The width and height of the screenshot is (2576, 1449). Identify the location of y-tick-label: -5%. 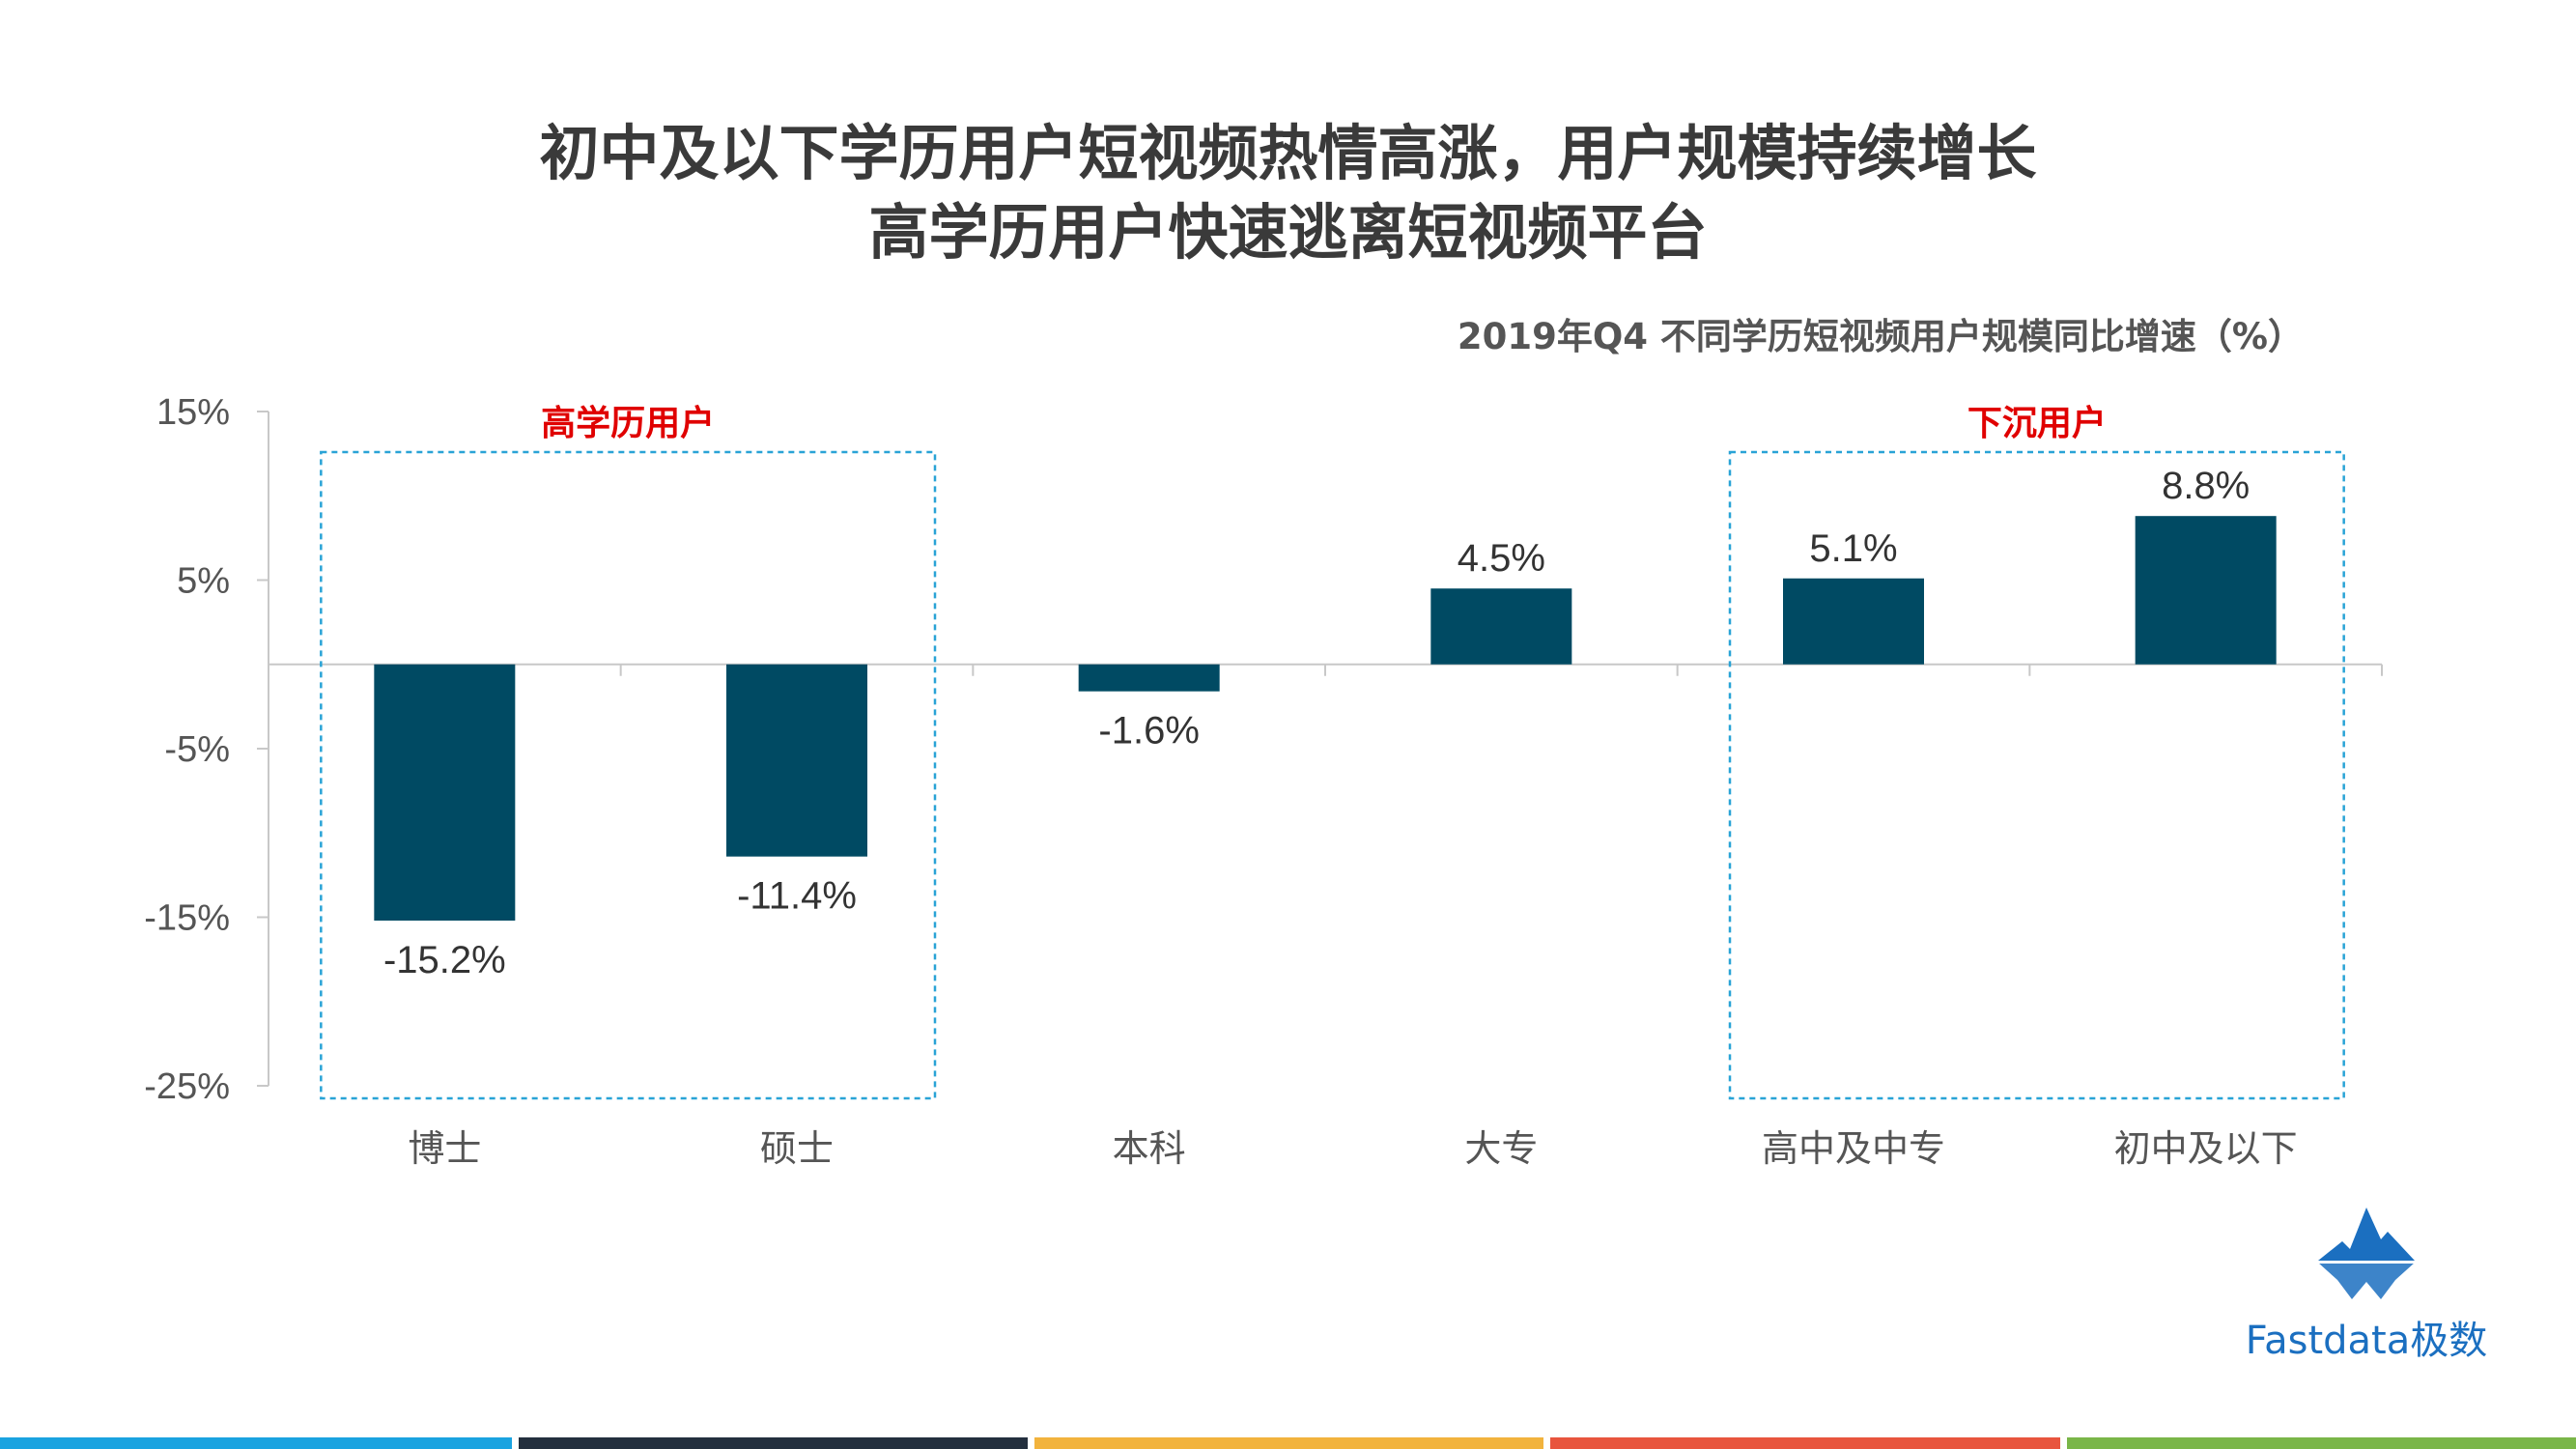
(197, 749).